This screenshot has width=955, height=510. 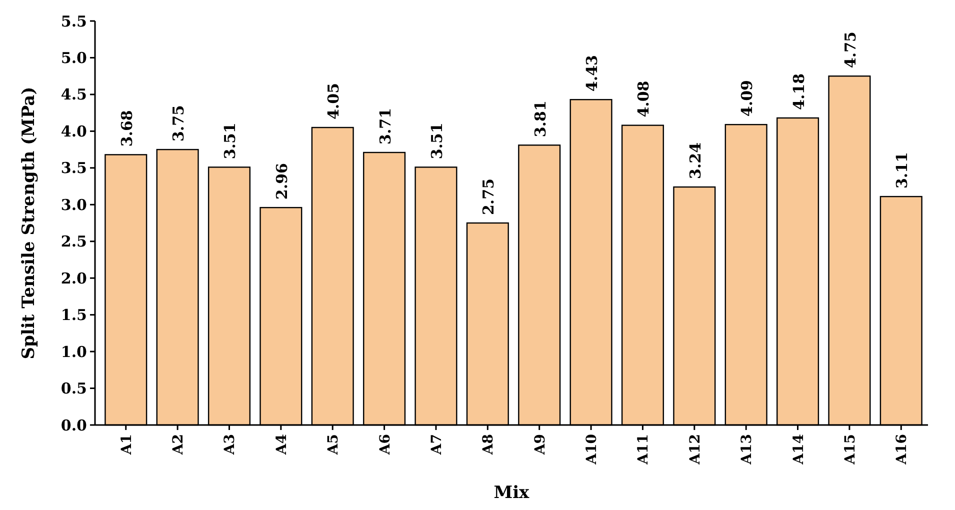 What do you see at coordinates (540, 445) in the screenshot?
I see `x-tick-label: A9` at bounding box center [540, 445].